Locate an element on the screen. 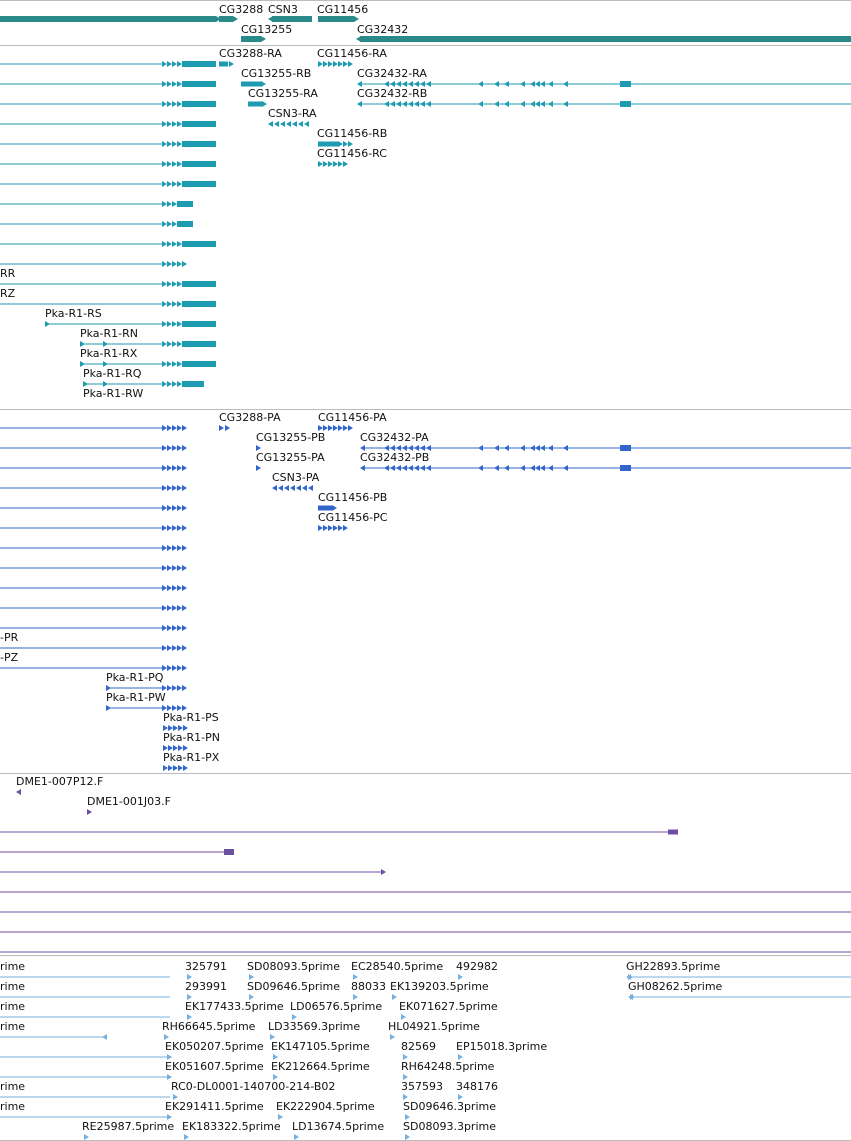  protein-label: CG13255-PA is located at coordinates (290, 457).